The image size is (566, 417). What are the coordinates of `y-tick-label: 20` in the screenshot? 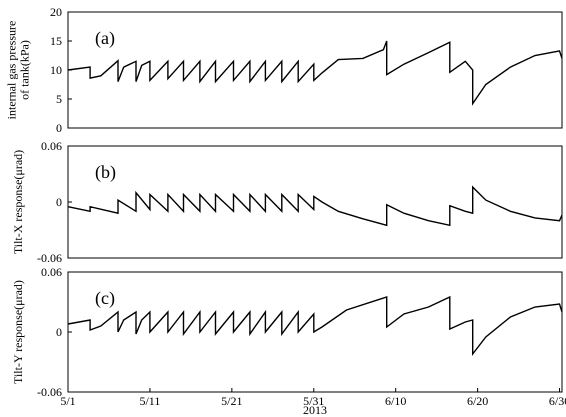 It's located at (56, 12).